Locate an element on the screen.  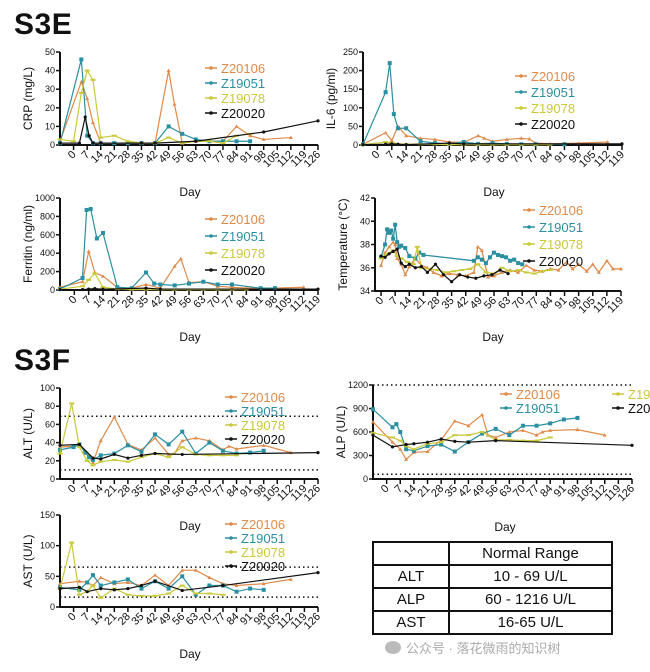
alt-legend-label: Z19051 is located at coordinates (263, 411).